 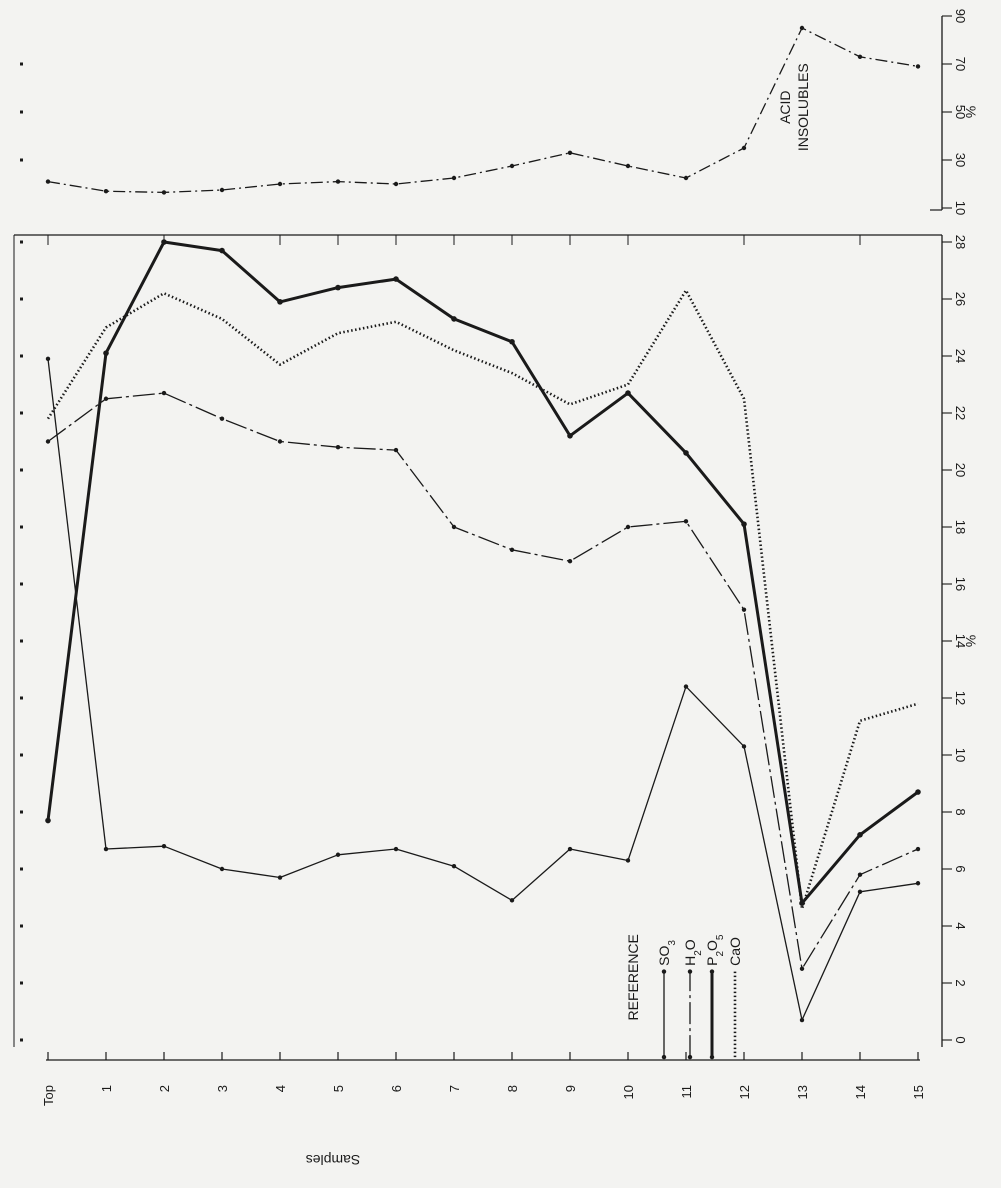 I want to click on category-tick-label: 7, so click(x=454, y=1088).